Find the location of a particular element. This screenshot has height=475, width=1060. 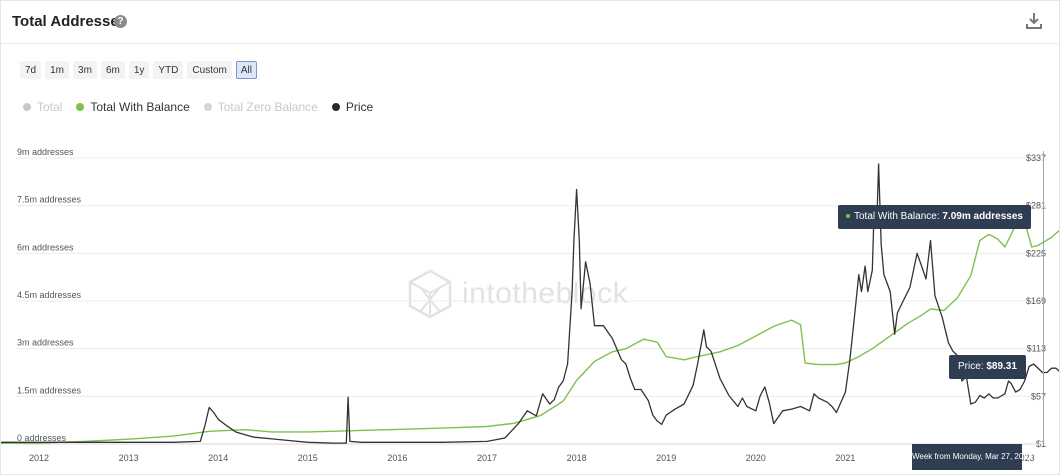

range-button-3m: 3m is located at coordinates (85, 70).